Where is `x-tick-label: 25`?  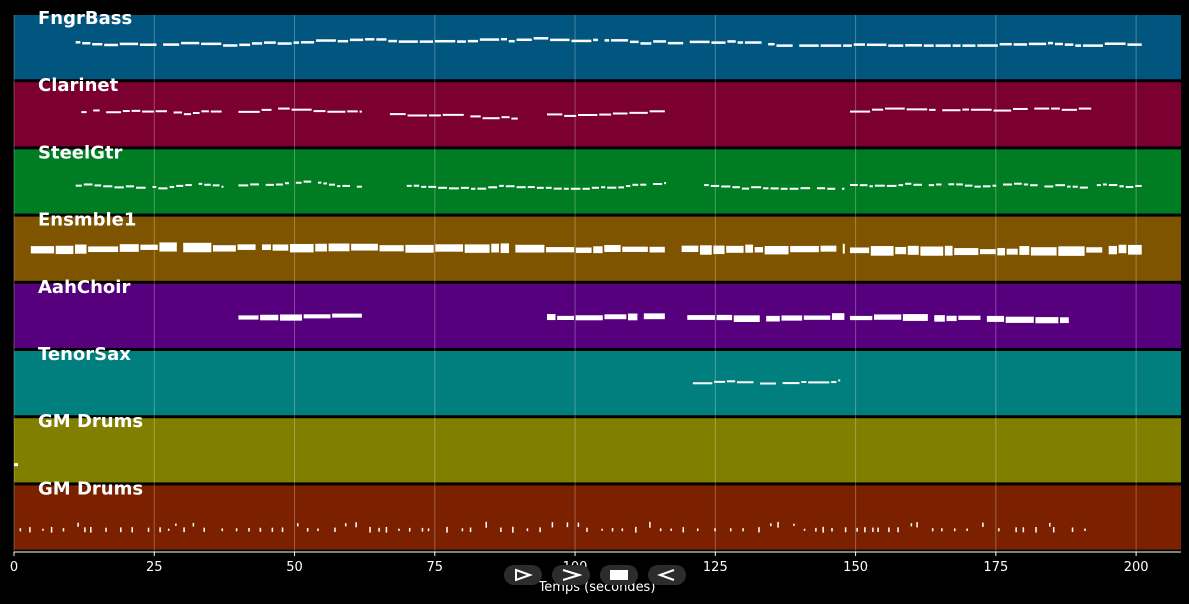 x-tick-label: 25 is located at coordinates (154, 567).